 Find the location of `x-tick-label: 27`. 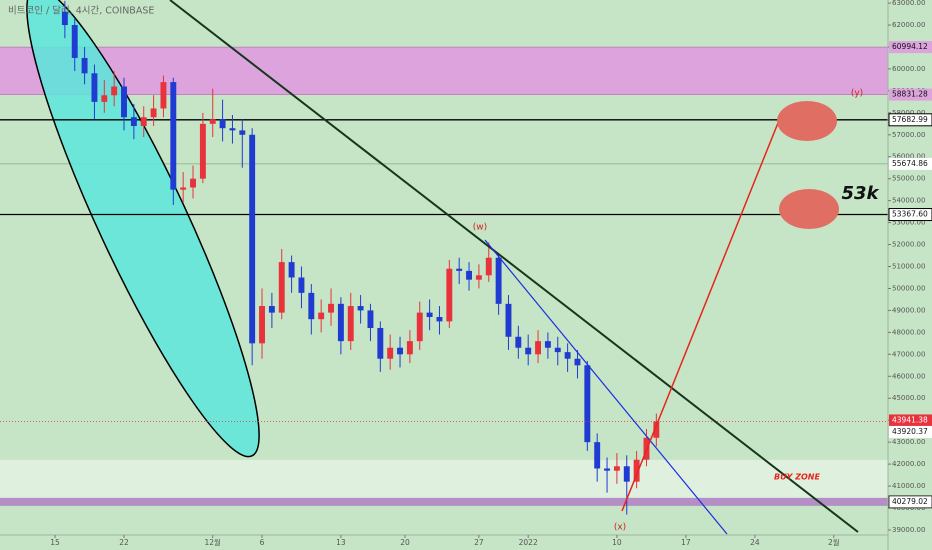

x-tick-label: 27 is located at coordinates (479, 542).